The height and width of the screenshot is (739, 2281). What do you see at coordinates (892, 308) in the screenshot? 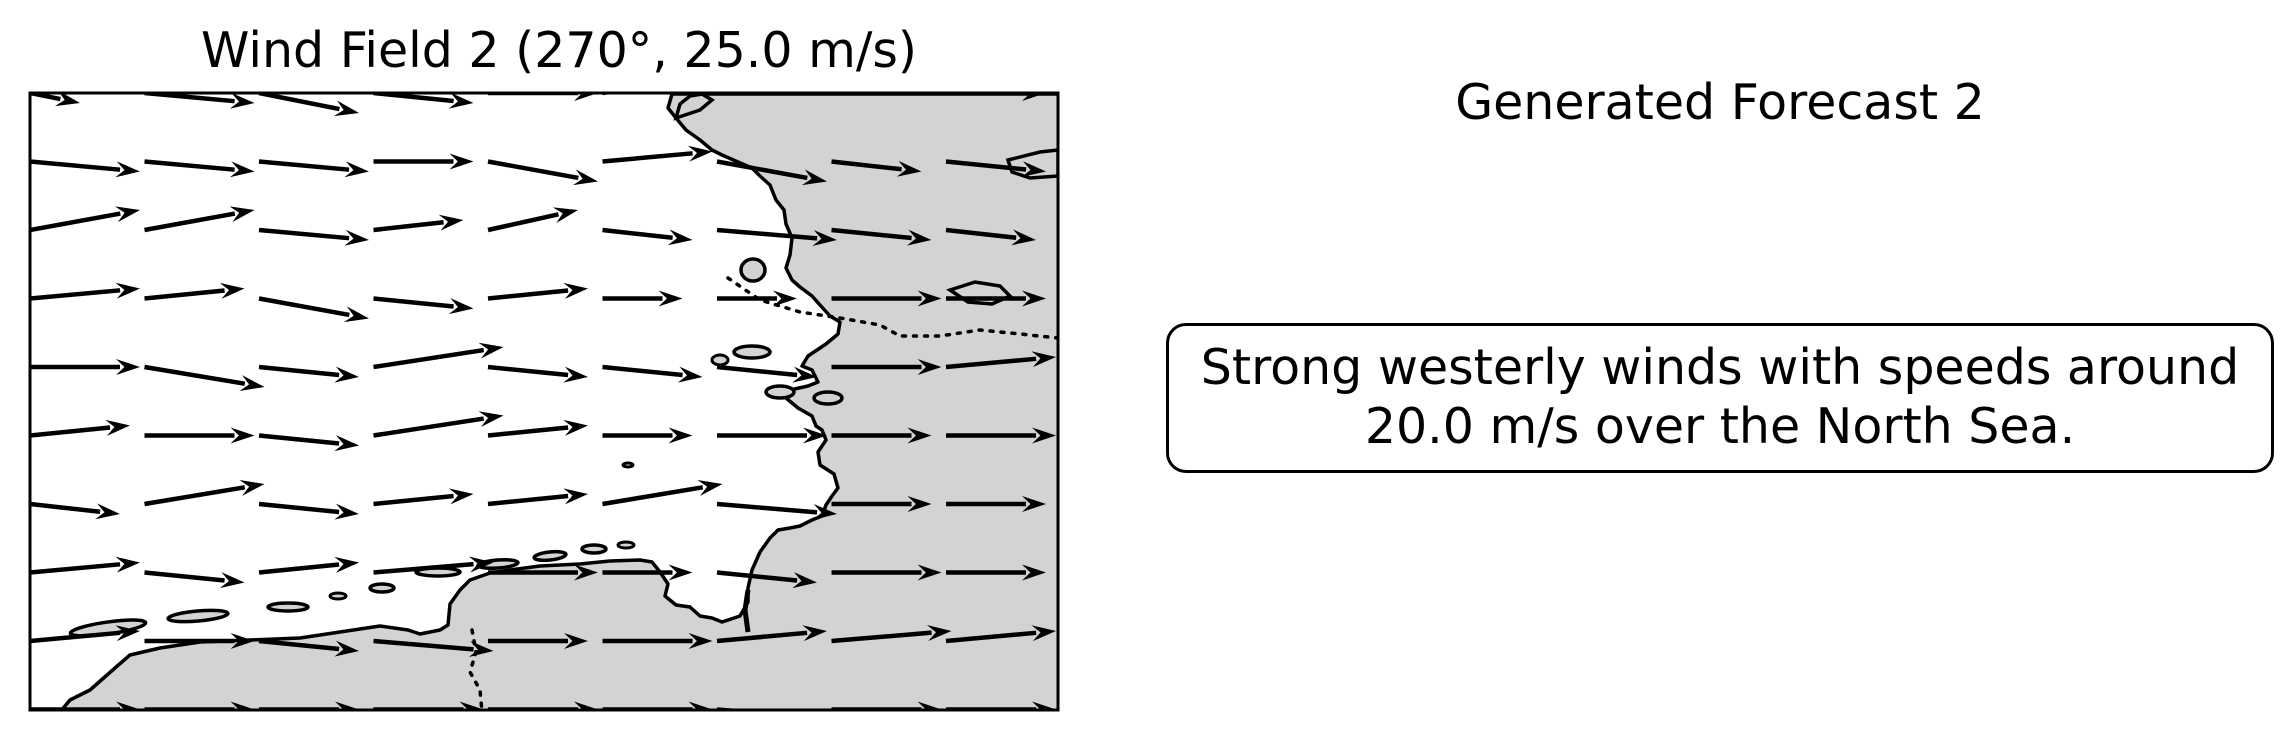
I see `country-border` at bounding box center [892, 308].